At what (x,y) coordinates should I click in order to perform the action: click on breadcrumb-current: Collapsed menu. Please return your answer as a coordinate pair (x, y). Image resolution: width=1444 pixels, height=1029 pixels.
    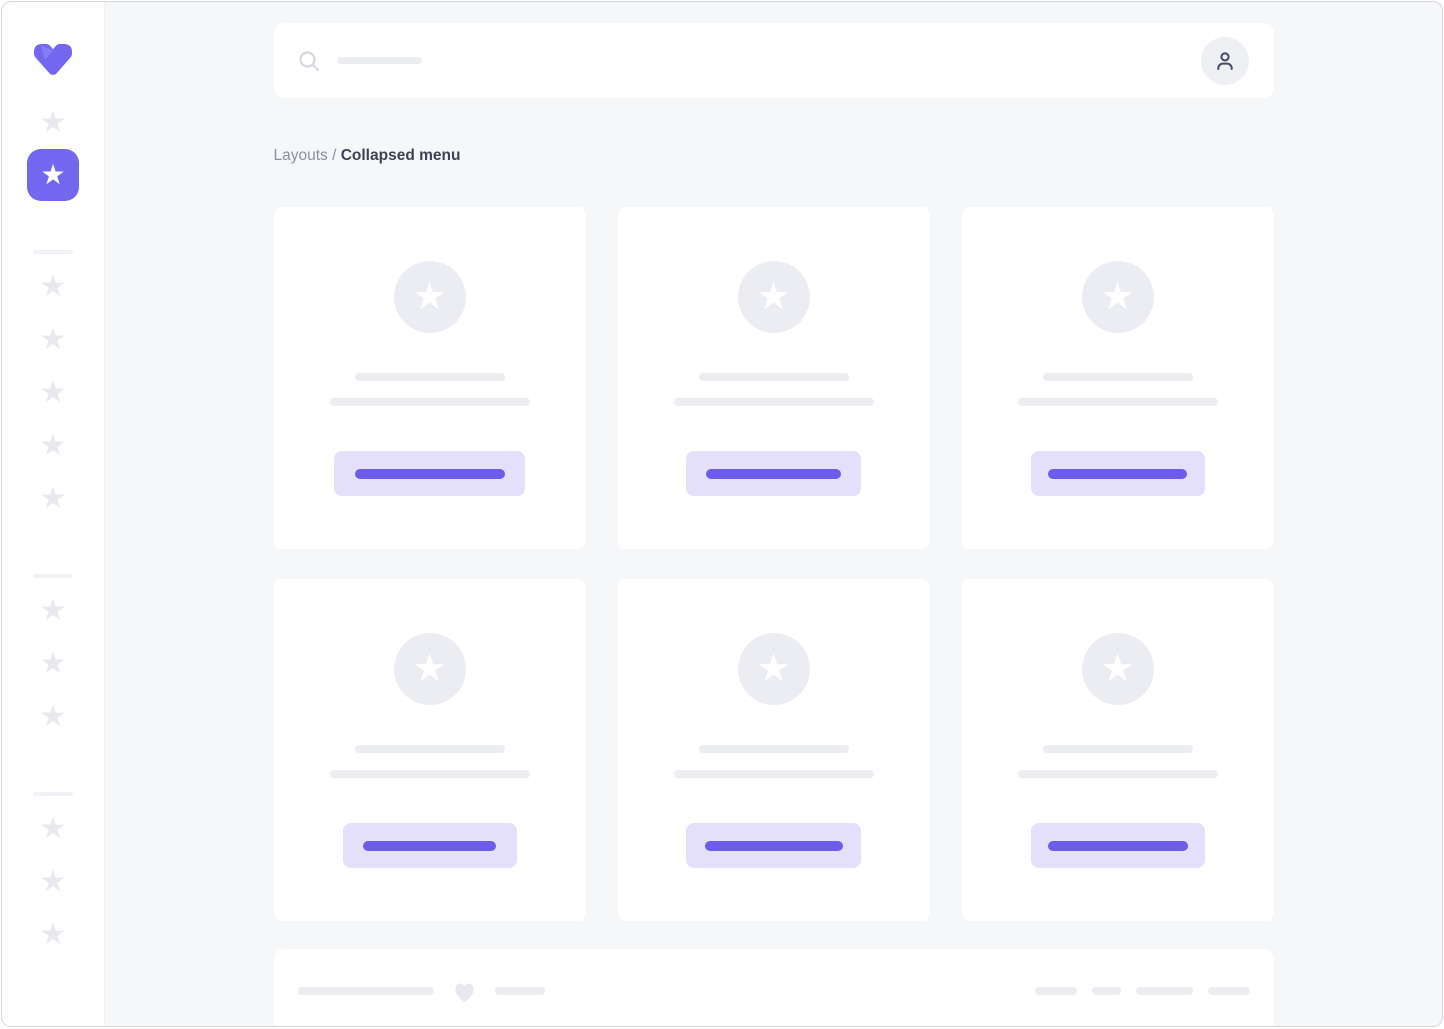
    Looking at the image, I should click on (400, 155).